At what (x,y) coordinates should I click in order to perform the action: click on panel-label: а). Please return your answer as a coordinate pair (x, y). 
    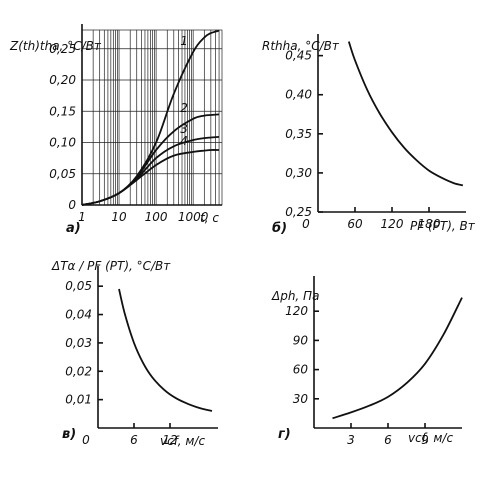
    Looking at the image, I should click on (73, 228).